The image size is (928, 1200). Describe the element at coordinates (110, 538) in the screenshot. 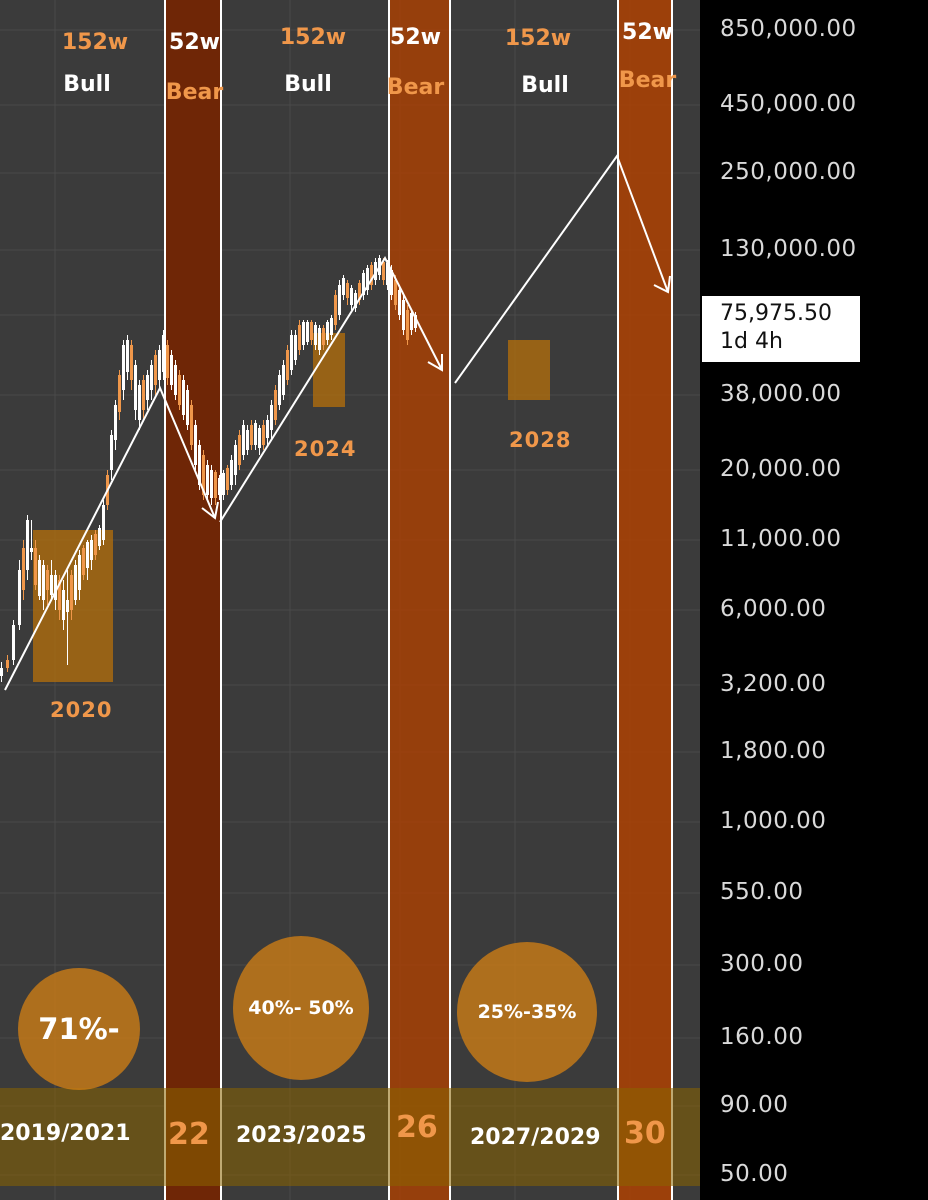

I see `path-2019-2022` at that location.